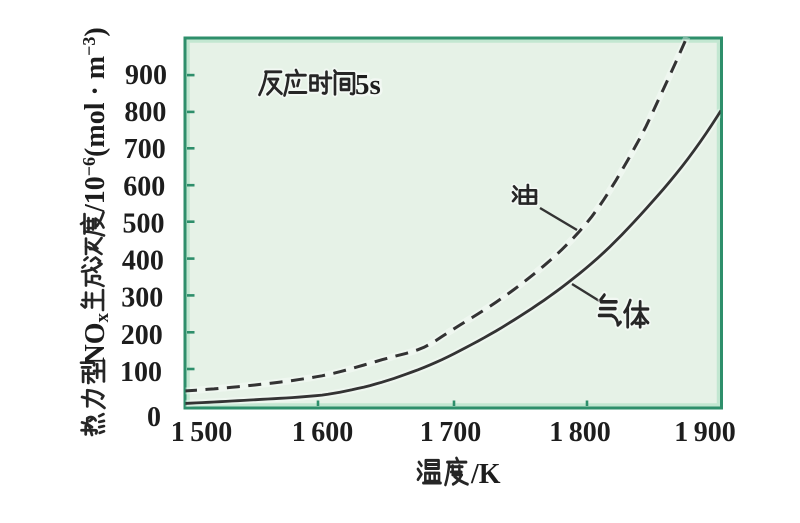 The height and width of the screenshot is (523, 800). What do you see at coordinates (142, 335) in the screenshot?
I see `svg-text: 200` at bounding box center [142, 335].